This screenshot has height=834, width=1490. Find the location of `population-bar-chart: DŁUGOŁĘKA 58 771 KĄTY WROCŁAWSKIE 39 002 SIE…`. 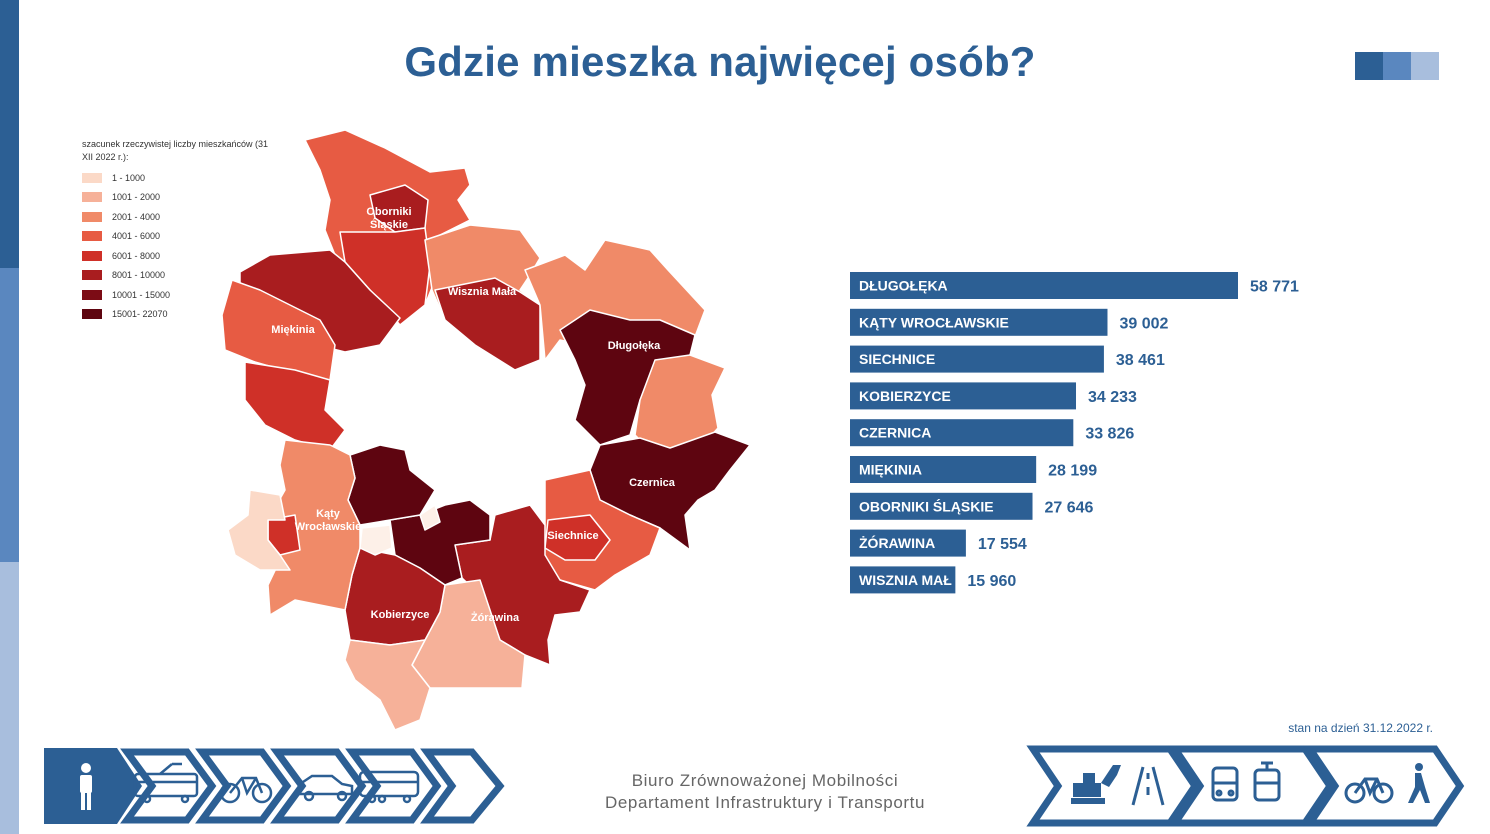

population-bar-chart: DŁUGOŁĘKA 58 771 KĄTY WROCŁAWSKIE 39 002 SIE… is located at coordinates (1074, 433).